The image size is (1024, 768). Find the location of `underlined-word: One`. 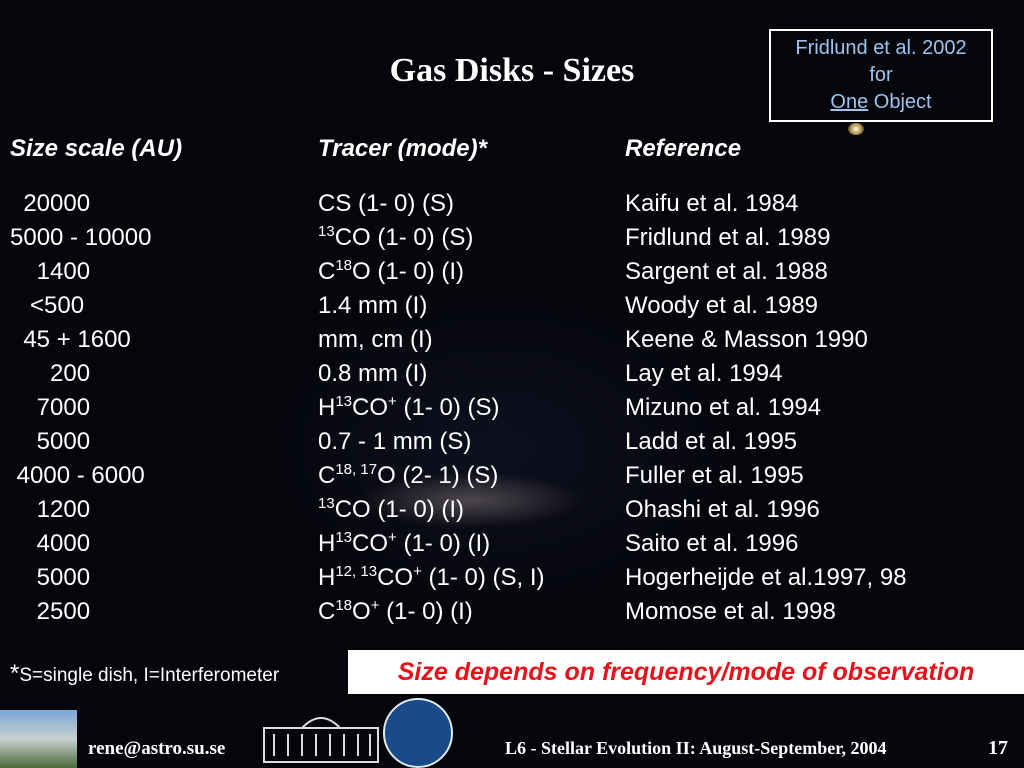

underlined-word: One is located at coordinates (849, 102).